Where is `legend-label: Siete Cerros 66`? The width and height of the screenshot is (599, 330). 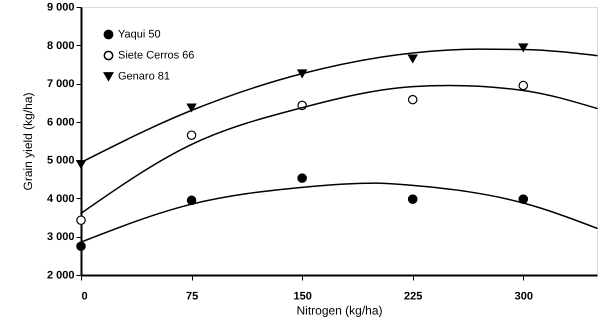
legend-label: Siete Cerros 66 is located at coordinates (156, 56).